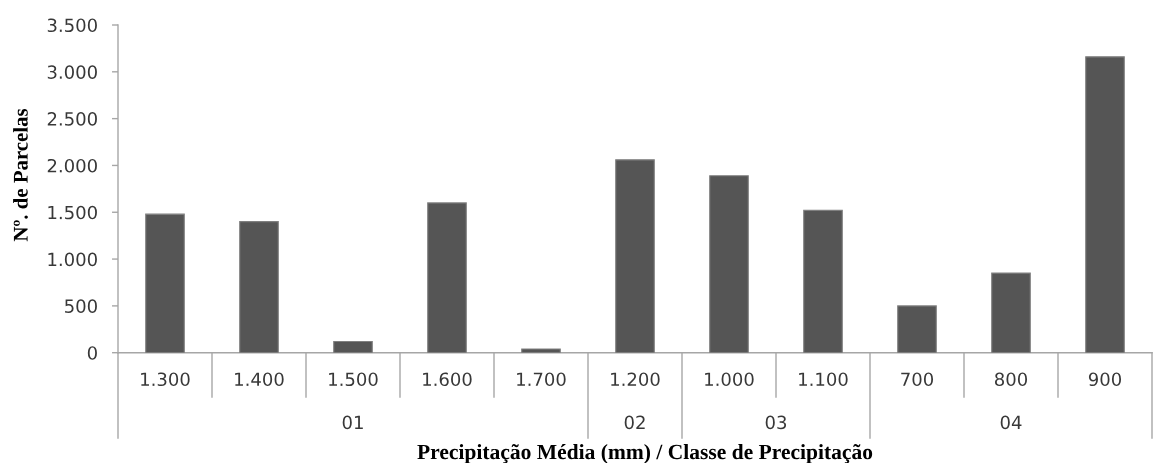 The image size is (1155, 463). I want to click on x-tick-label: 1.200, so click(635, 379).